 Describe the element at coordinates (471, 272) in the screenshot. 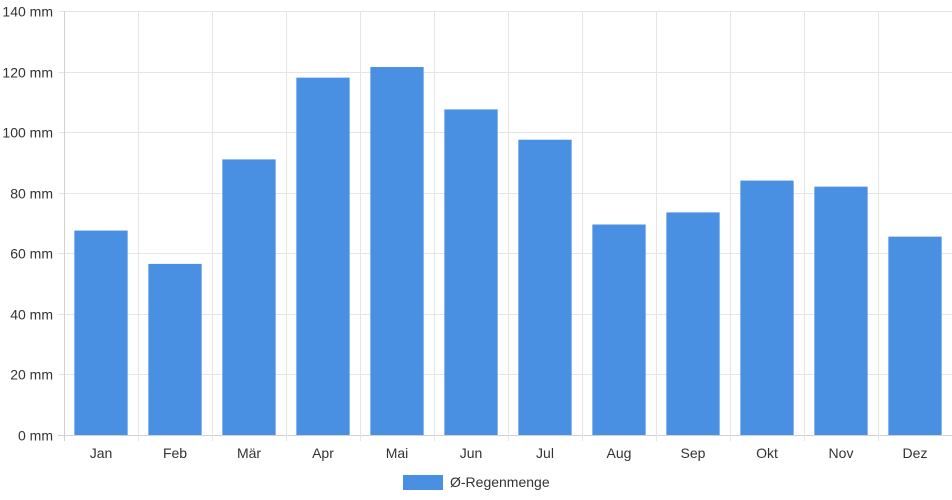

I see `bar-jun` at that location.